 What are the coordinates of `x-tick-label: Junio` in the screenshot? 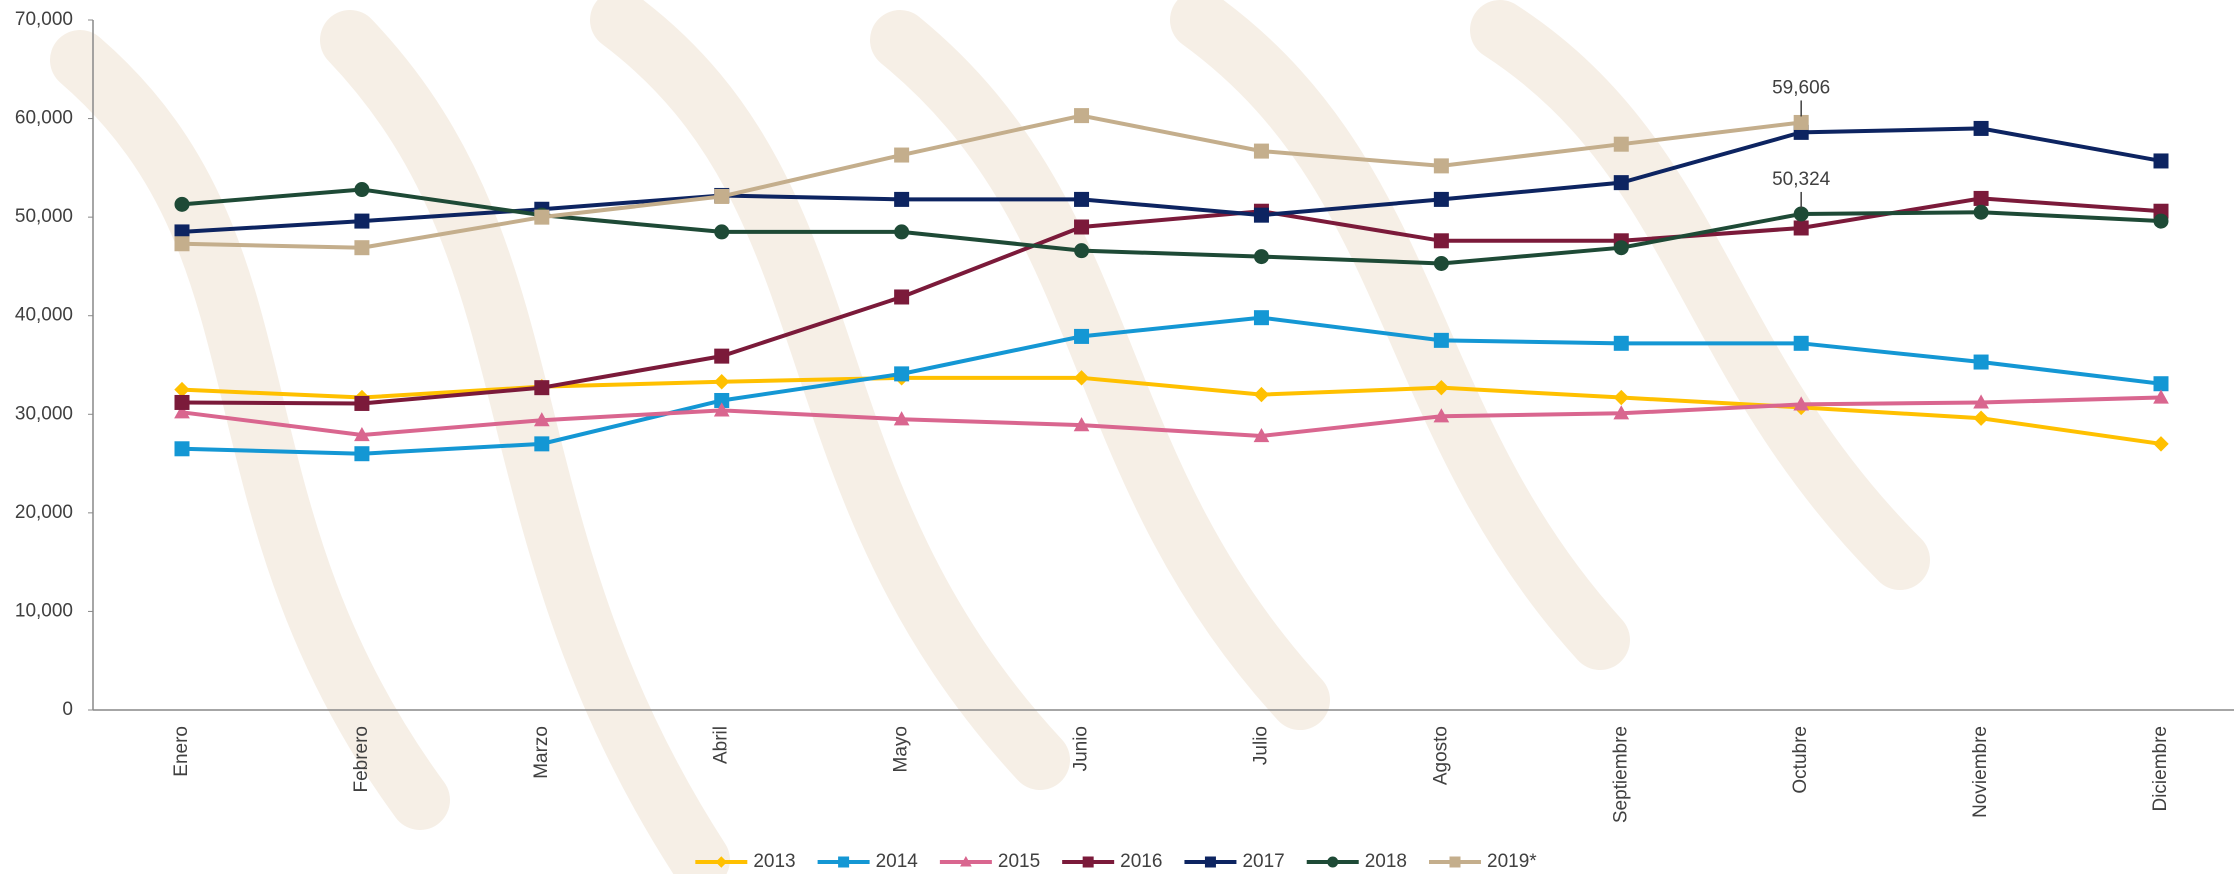 It's located at (1081, 748).